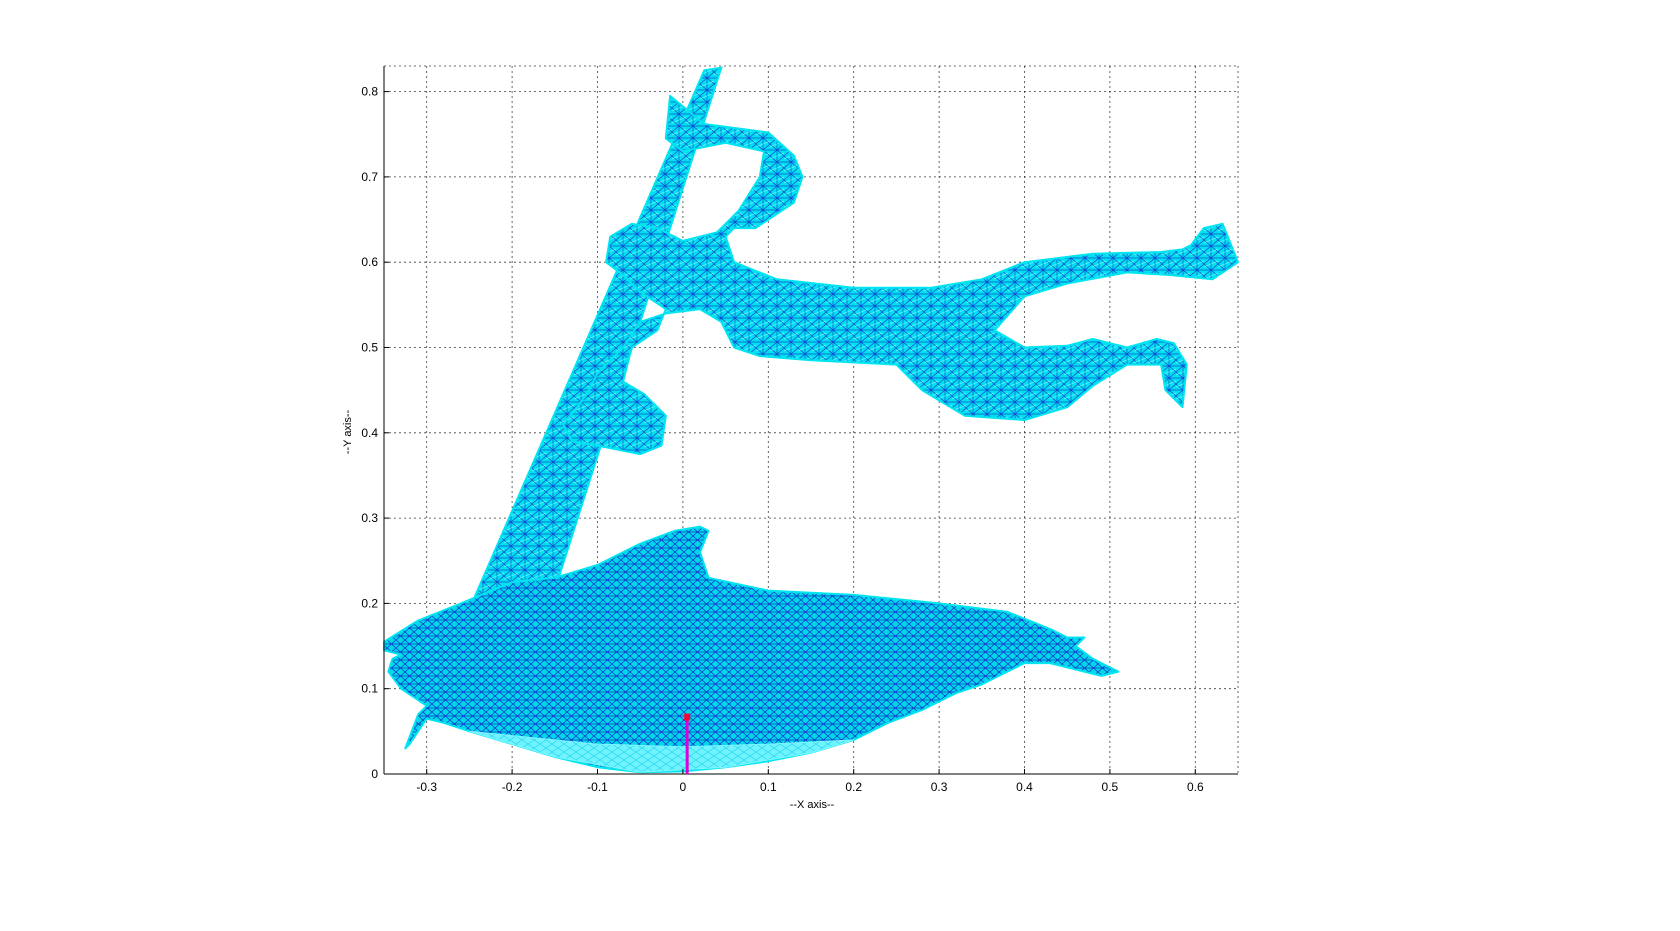 Image resolution: width=1680 pixels, height=931 pixels. I want to click on marker-layer, so click(687, 743).